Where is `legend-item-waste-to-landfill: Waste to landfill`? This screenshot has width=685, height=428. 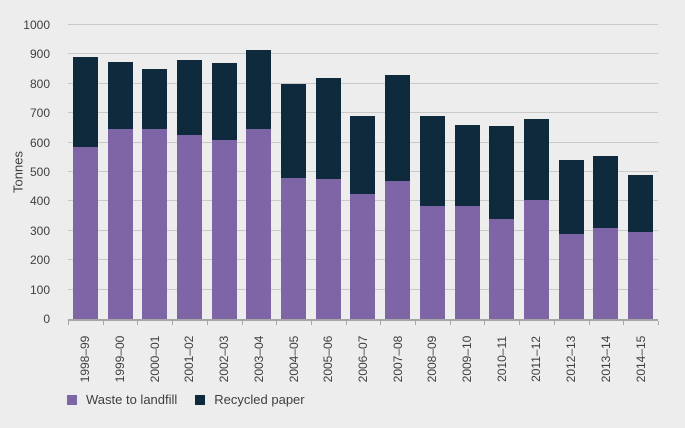 legend-item-waste-to-landfill: Waste to landfill is located at coordinates (122, 399).